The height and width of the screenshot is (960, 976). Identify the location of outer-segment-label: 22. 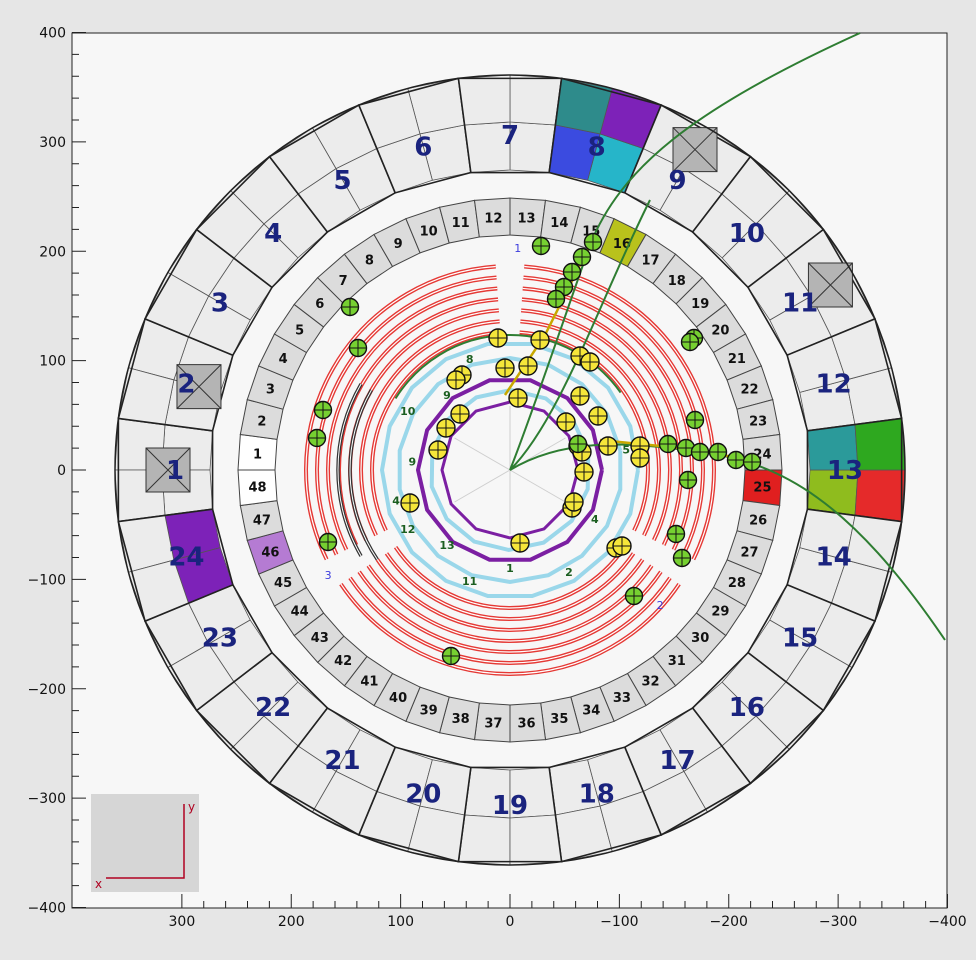
(273, 708).